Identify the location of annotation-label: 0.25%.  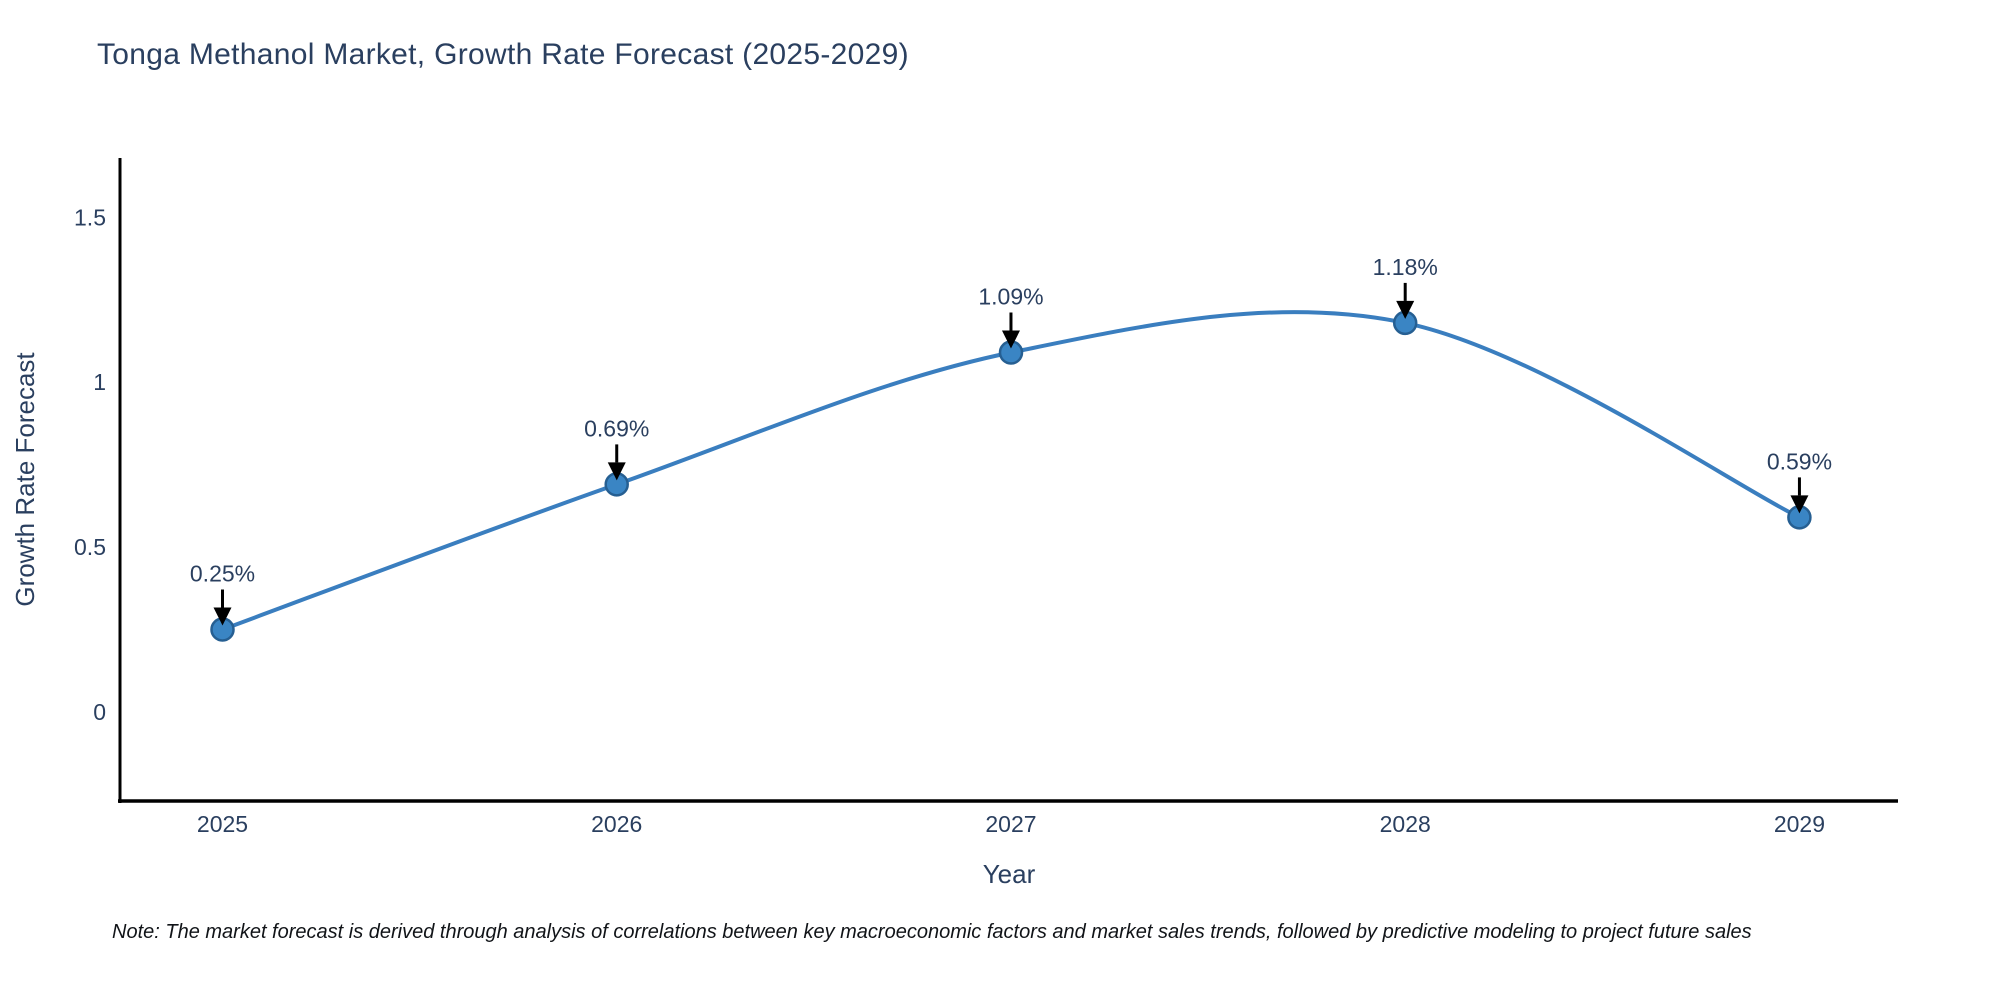
(222, 574).